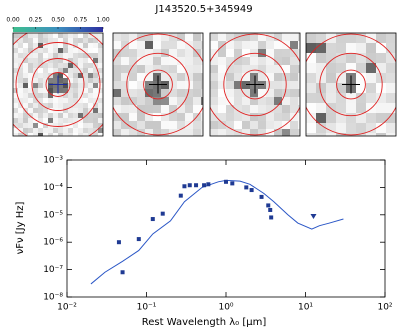  Describe the element at coordinates (53, 298) in the screenshot. I see `y-tick-label: 10⁻⁸` at that location.